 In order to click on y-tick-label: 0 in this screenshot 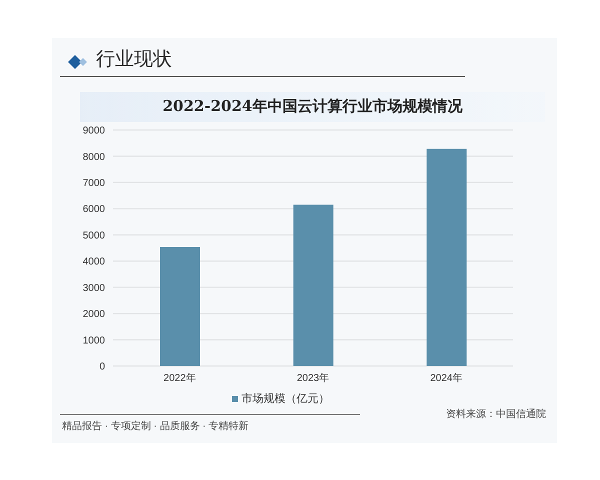, I will do `click(102, 367)`.